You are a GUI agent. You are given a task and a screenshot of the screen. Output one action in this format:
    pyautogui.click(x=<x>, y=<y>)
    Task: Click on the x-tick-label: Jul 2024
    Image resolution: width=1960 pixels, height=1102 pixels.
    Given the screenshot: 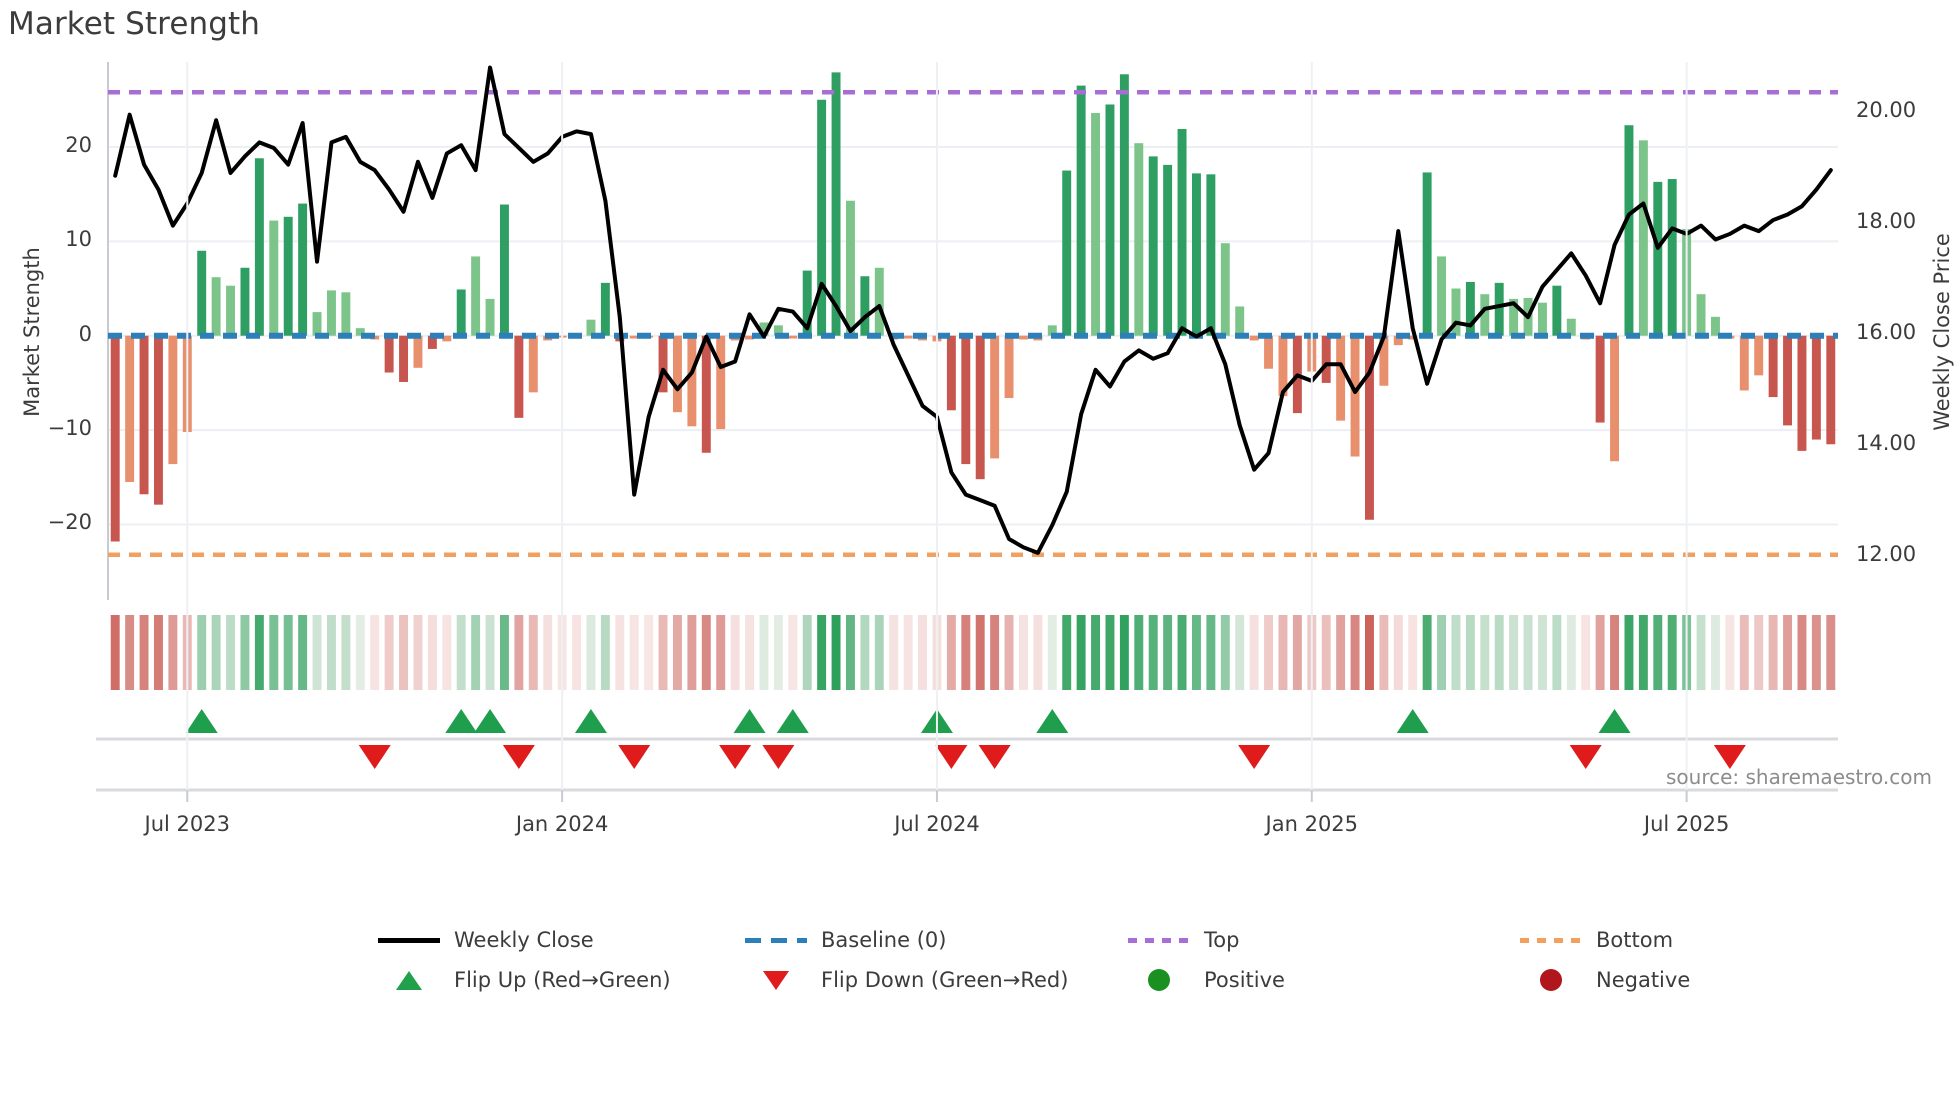 What is the action you would take?
    pyautogui.click(x=937, y=824)
    